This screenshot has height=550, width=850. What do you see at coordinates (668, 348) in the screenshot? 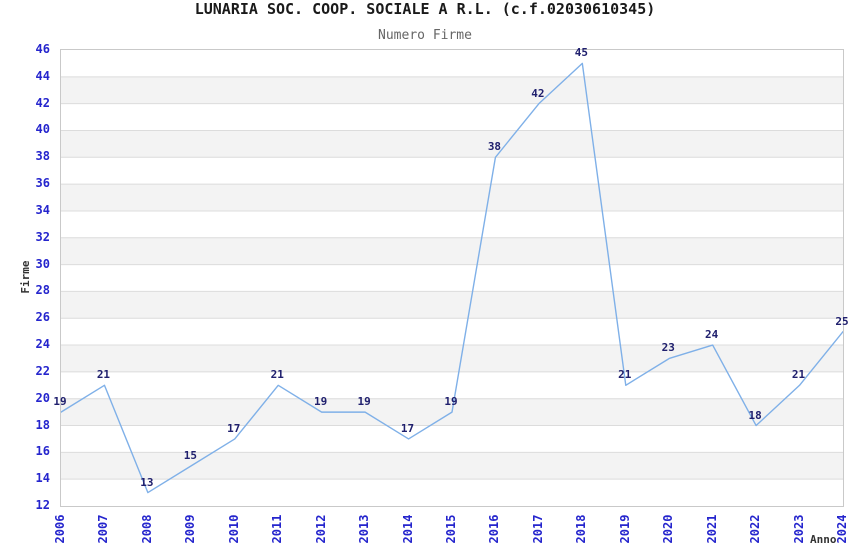
I see `point-label: 23` at bounding box center [668, 348].